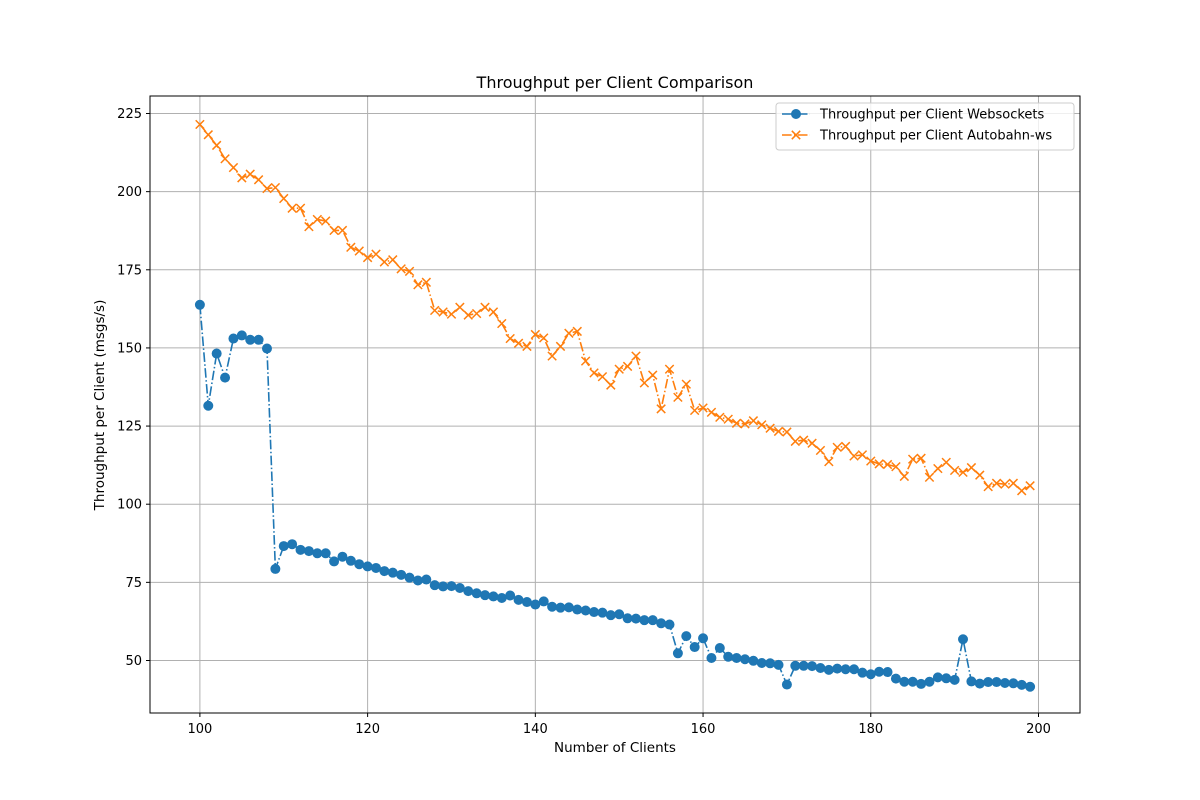  What do you see at coordinates (796, 114) in the screenshot?
I see `legend-marker-swatch` at bounding box center [796, 114].